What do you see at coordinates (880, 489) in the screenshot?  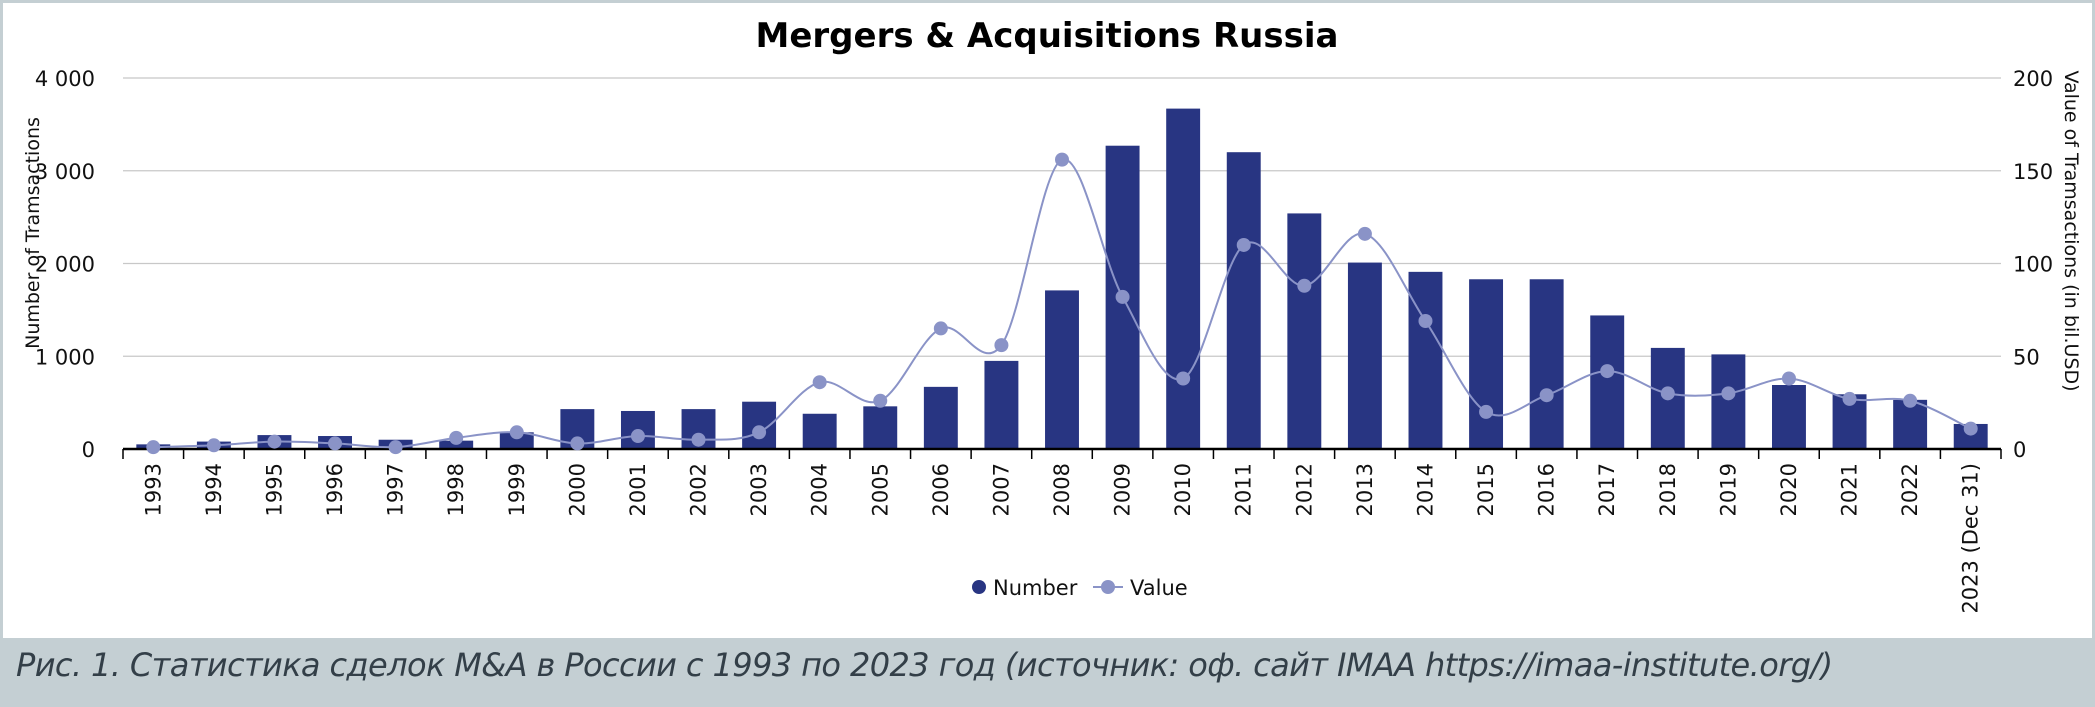 I see `x-tick-label: 2005` at bounding box center [880, 489].